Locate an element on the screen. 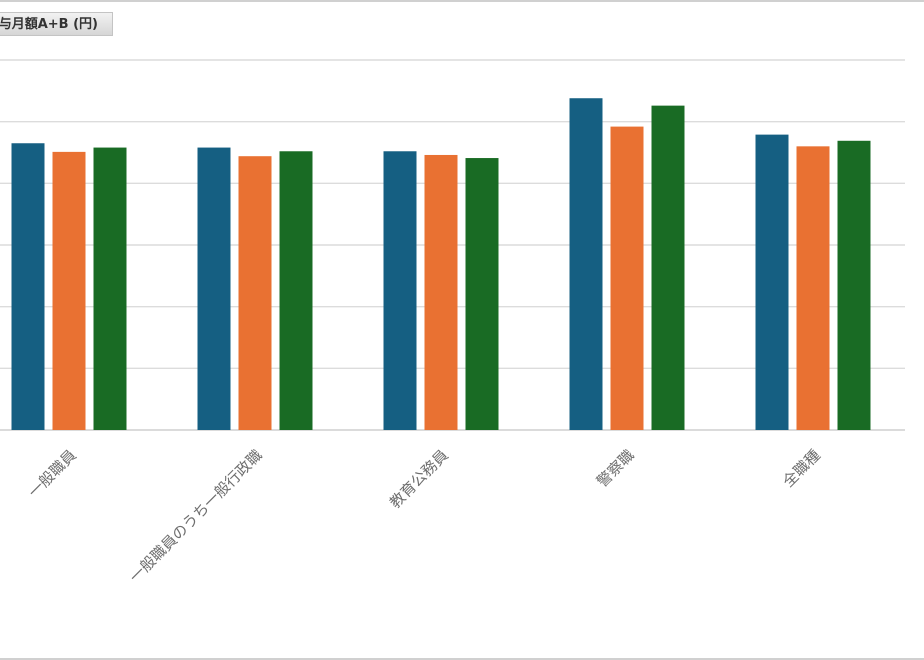  bar-s2-c0 is located at coordinates (110, 289).